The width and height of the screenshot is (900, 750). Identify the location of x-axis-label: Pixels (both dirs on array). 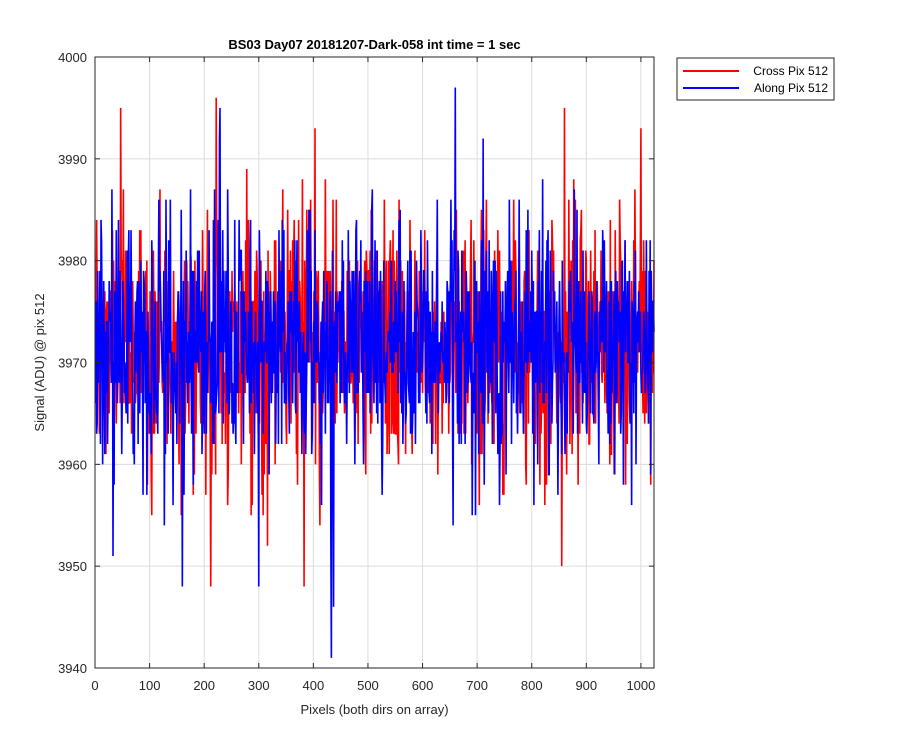
(374, 709).